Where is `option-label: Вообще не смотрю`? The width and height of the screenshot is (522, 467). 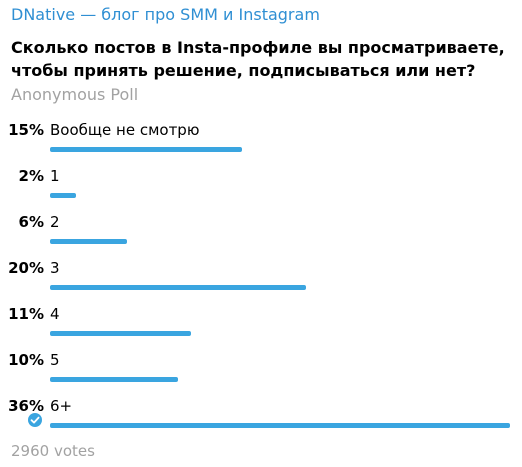
option-label: Вообще не смотрю is located at coordinates (125, 130).